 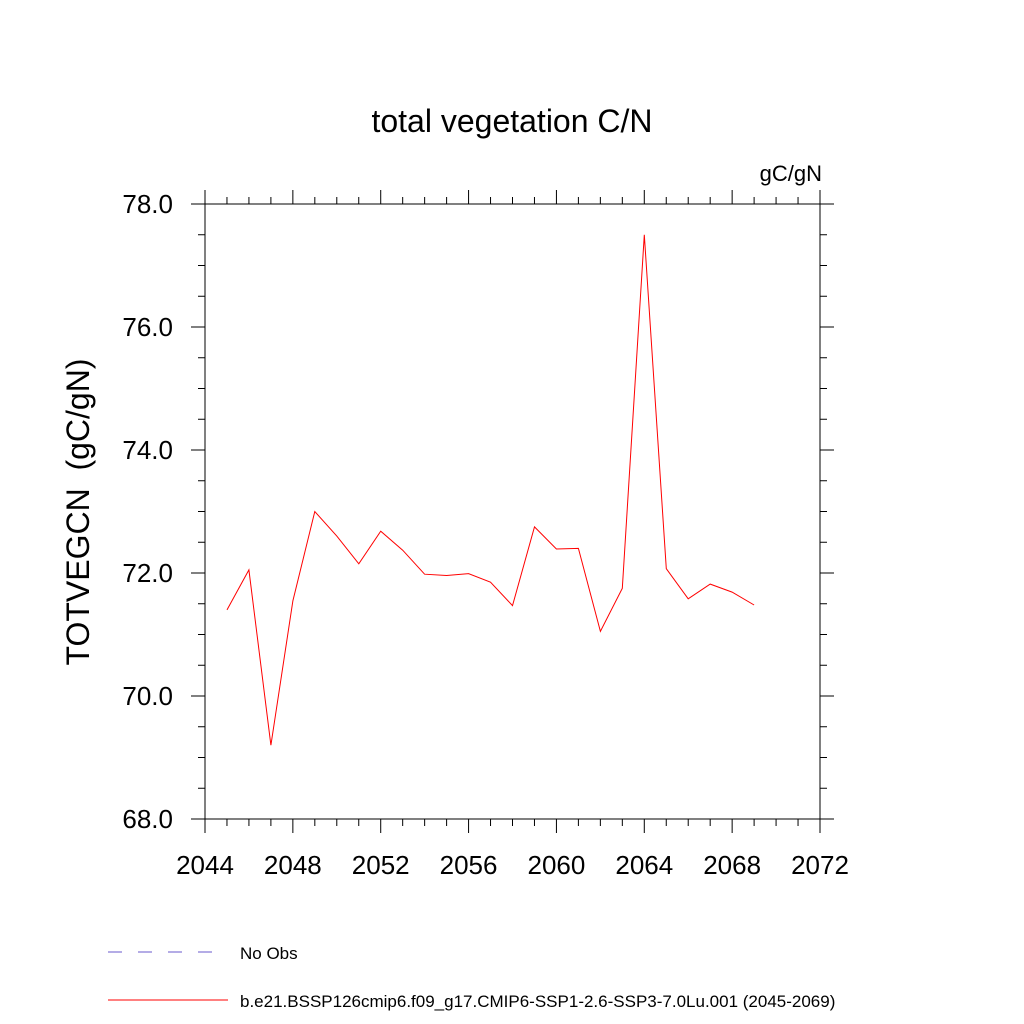 What do you see at coordinates (791, 173) in the screenshot?
I see `units-label: gC/gN` at bounding box center [791, 173].